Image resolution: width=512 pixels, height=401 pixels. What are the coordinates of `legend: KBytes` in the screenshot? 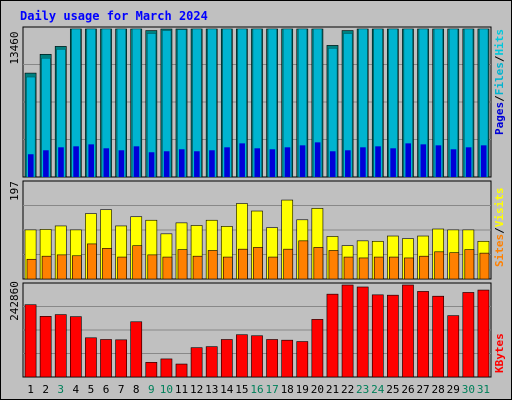 It's located at (499, 353).